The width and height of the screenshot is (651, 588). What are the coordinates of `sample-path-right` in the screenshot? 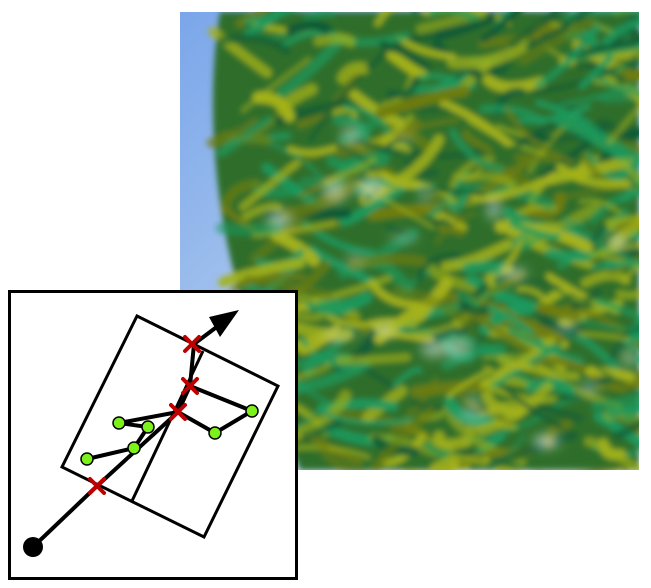 It's located at (217, 410).